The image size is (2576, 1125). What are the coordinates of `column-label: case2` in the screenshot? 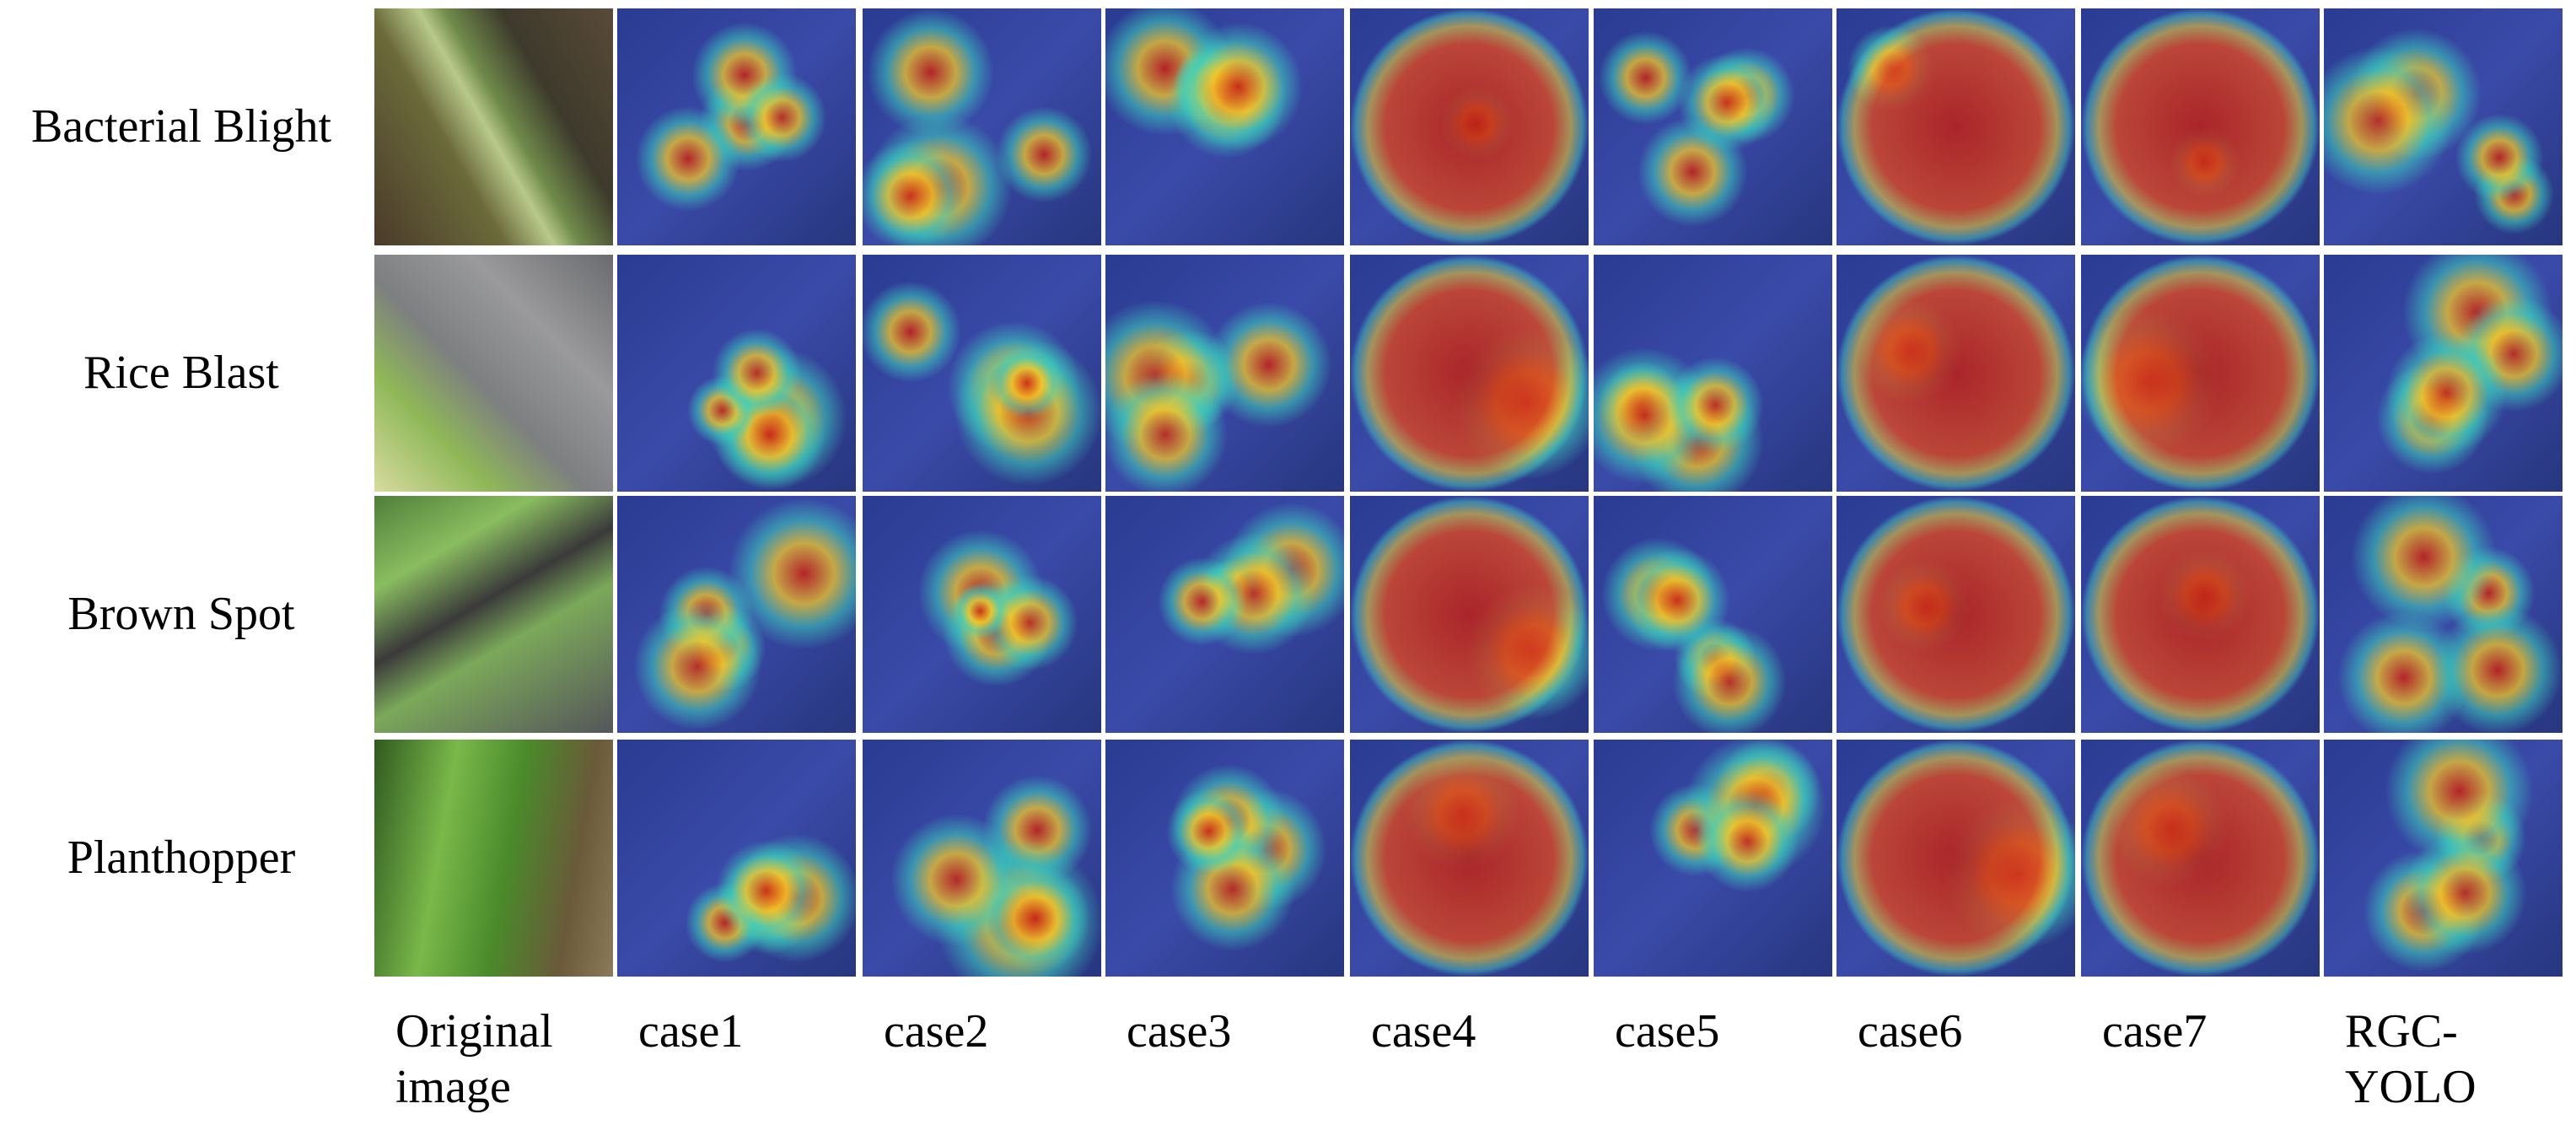 It's located at (937, 1032).